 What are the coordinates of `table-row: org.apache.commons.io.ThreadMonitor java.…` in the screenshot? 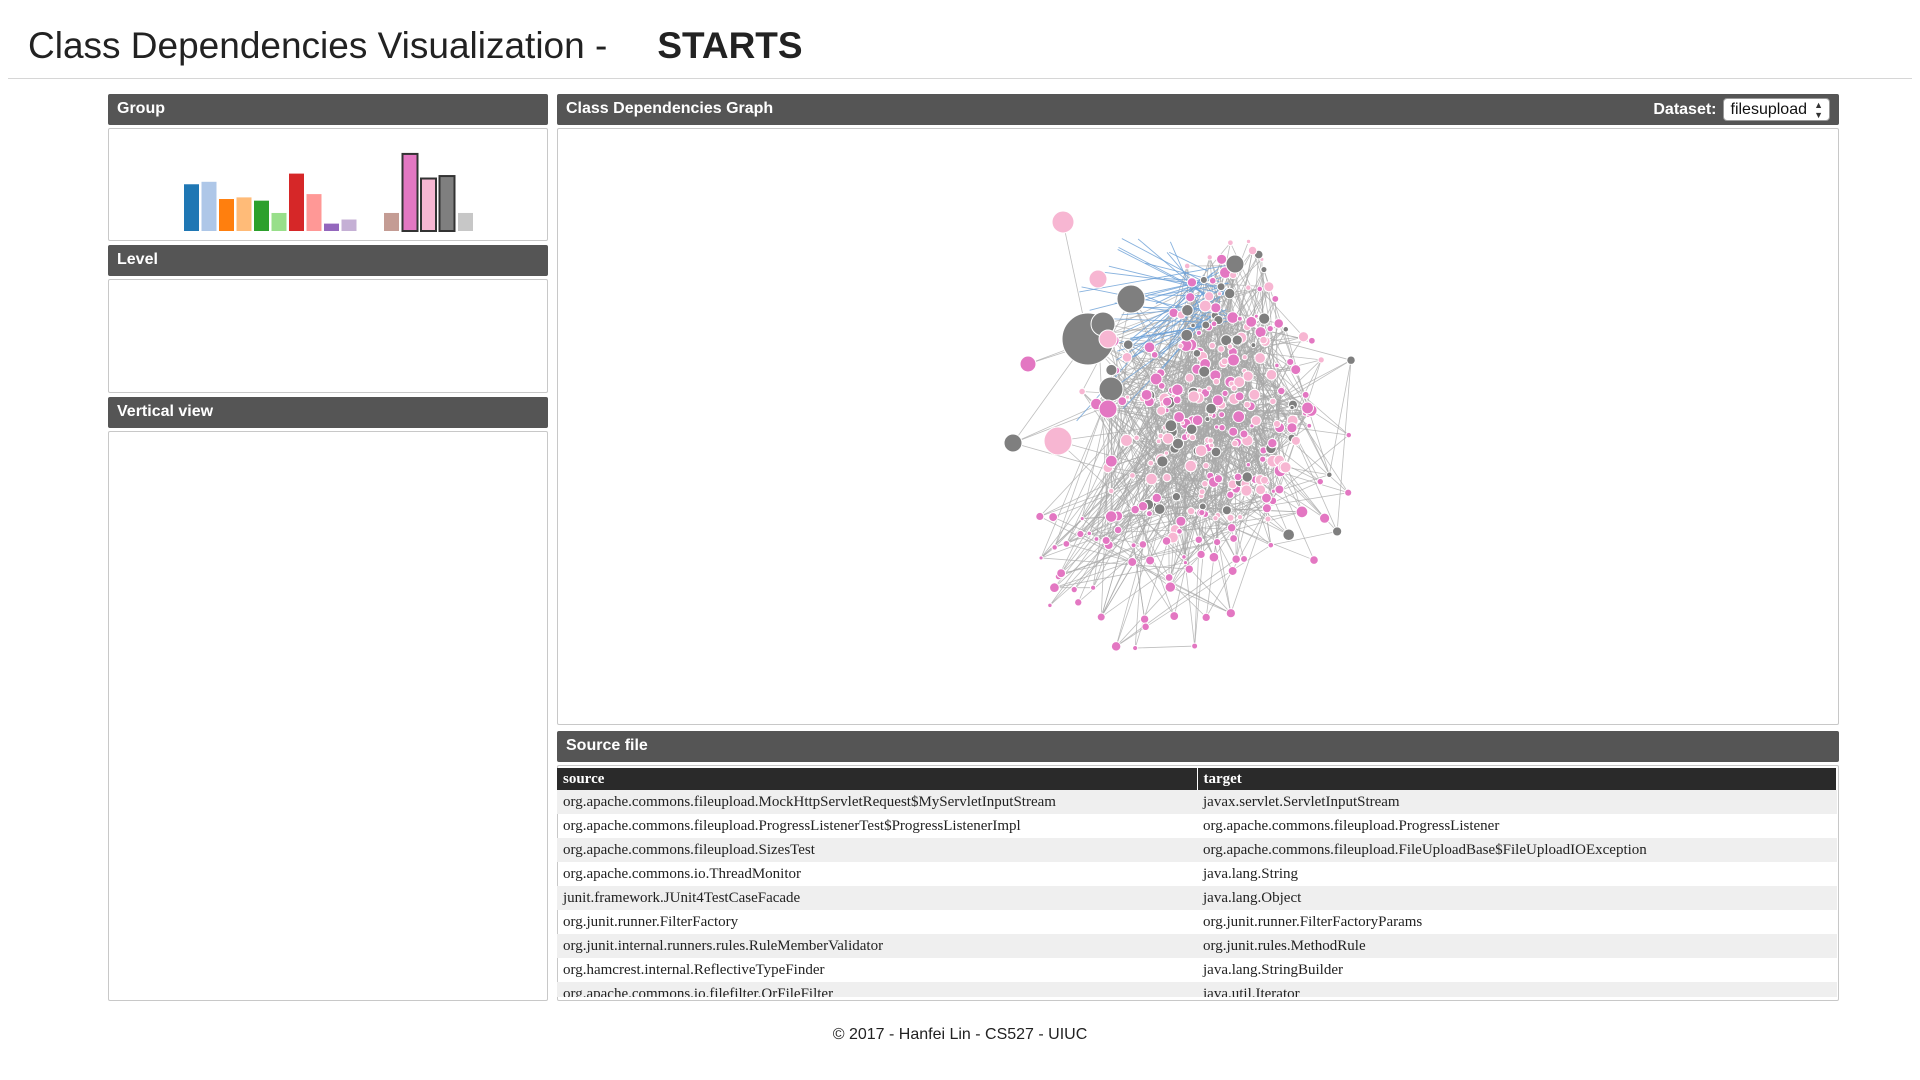 It's located at (1197, 874).